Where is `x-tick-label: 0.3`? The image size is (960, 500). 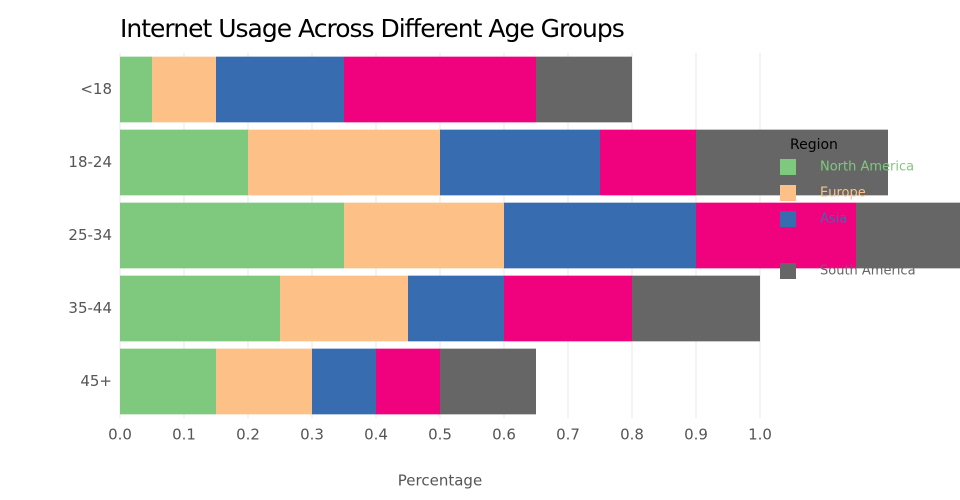
x-tick-label: 0.3 is located at coordinates (312, 435).